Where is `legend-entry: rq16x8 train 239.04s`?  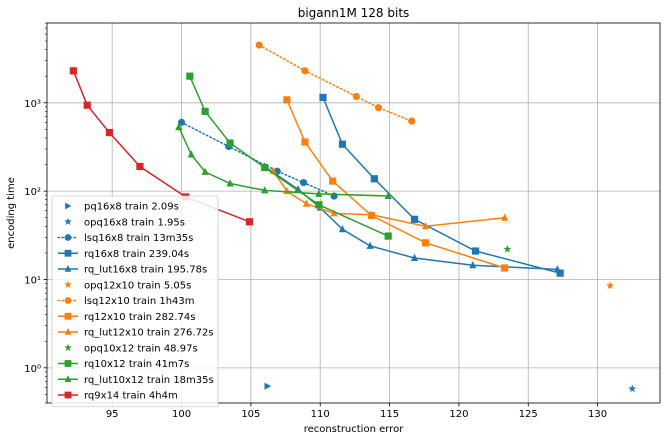
legend-entry: rq16x8 train 239.04s is located at coordinates (123, 254).